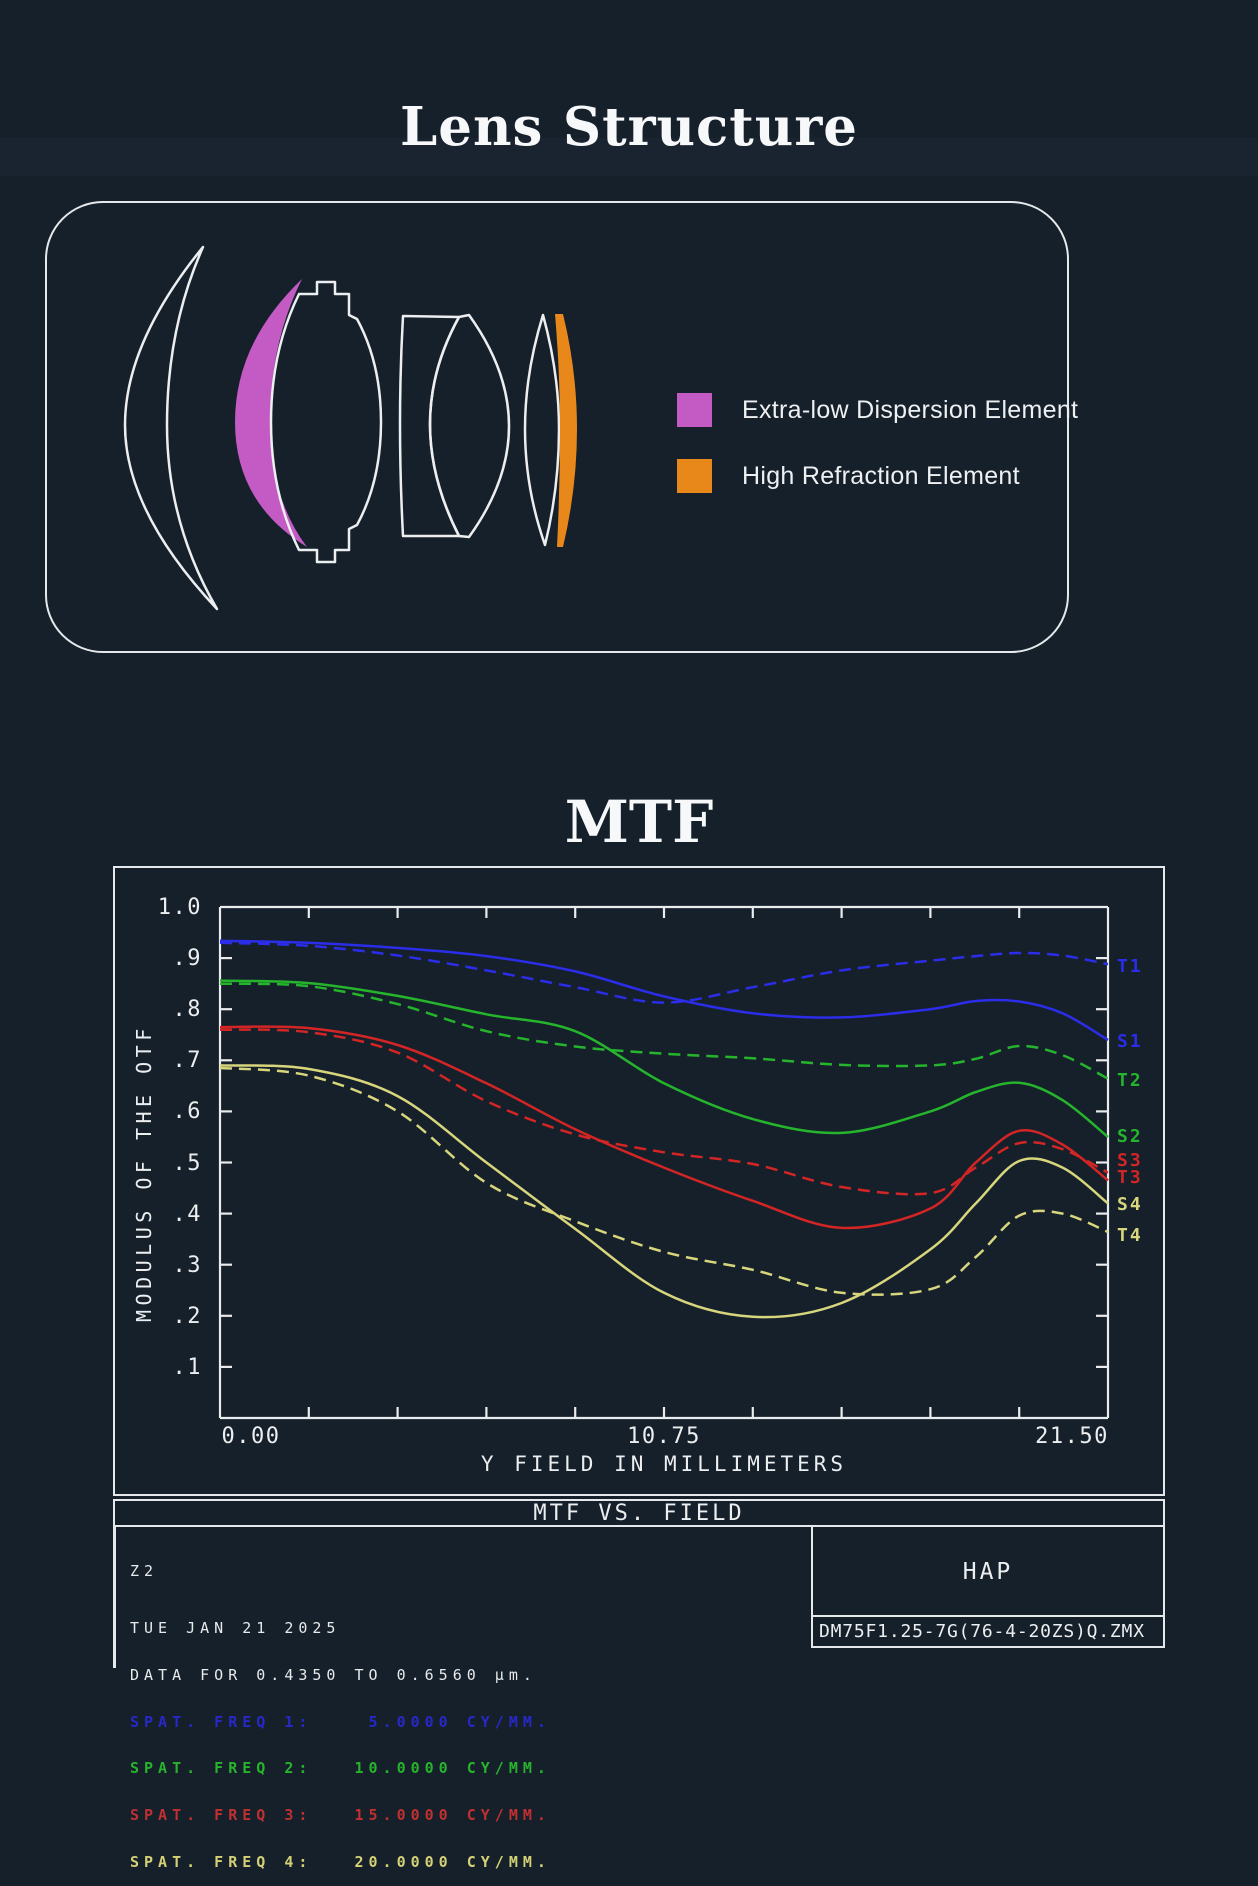 This screenshot has height=1886, width=1258. I want to click on decor-band, so click(629, 157).